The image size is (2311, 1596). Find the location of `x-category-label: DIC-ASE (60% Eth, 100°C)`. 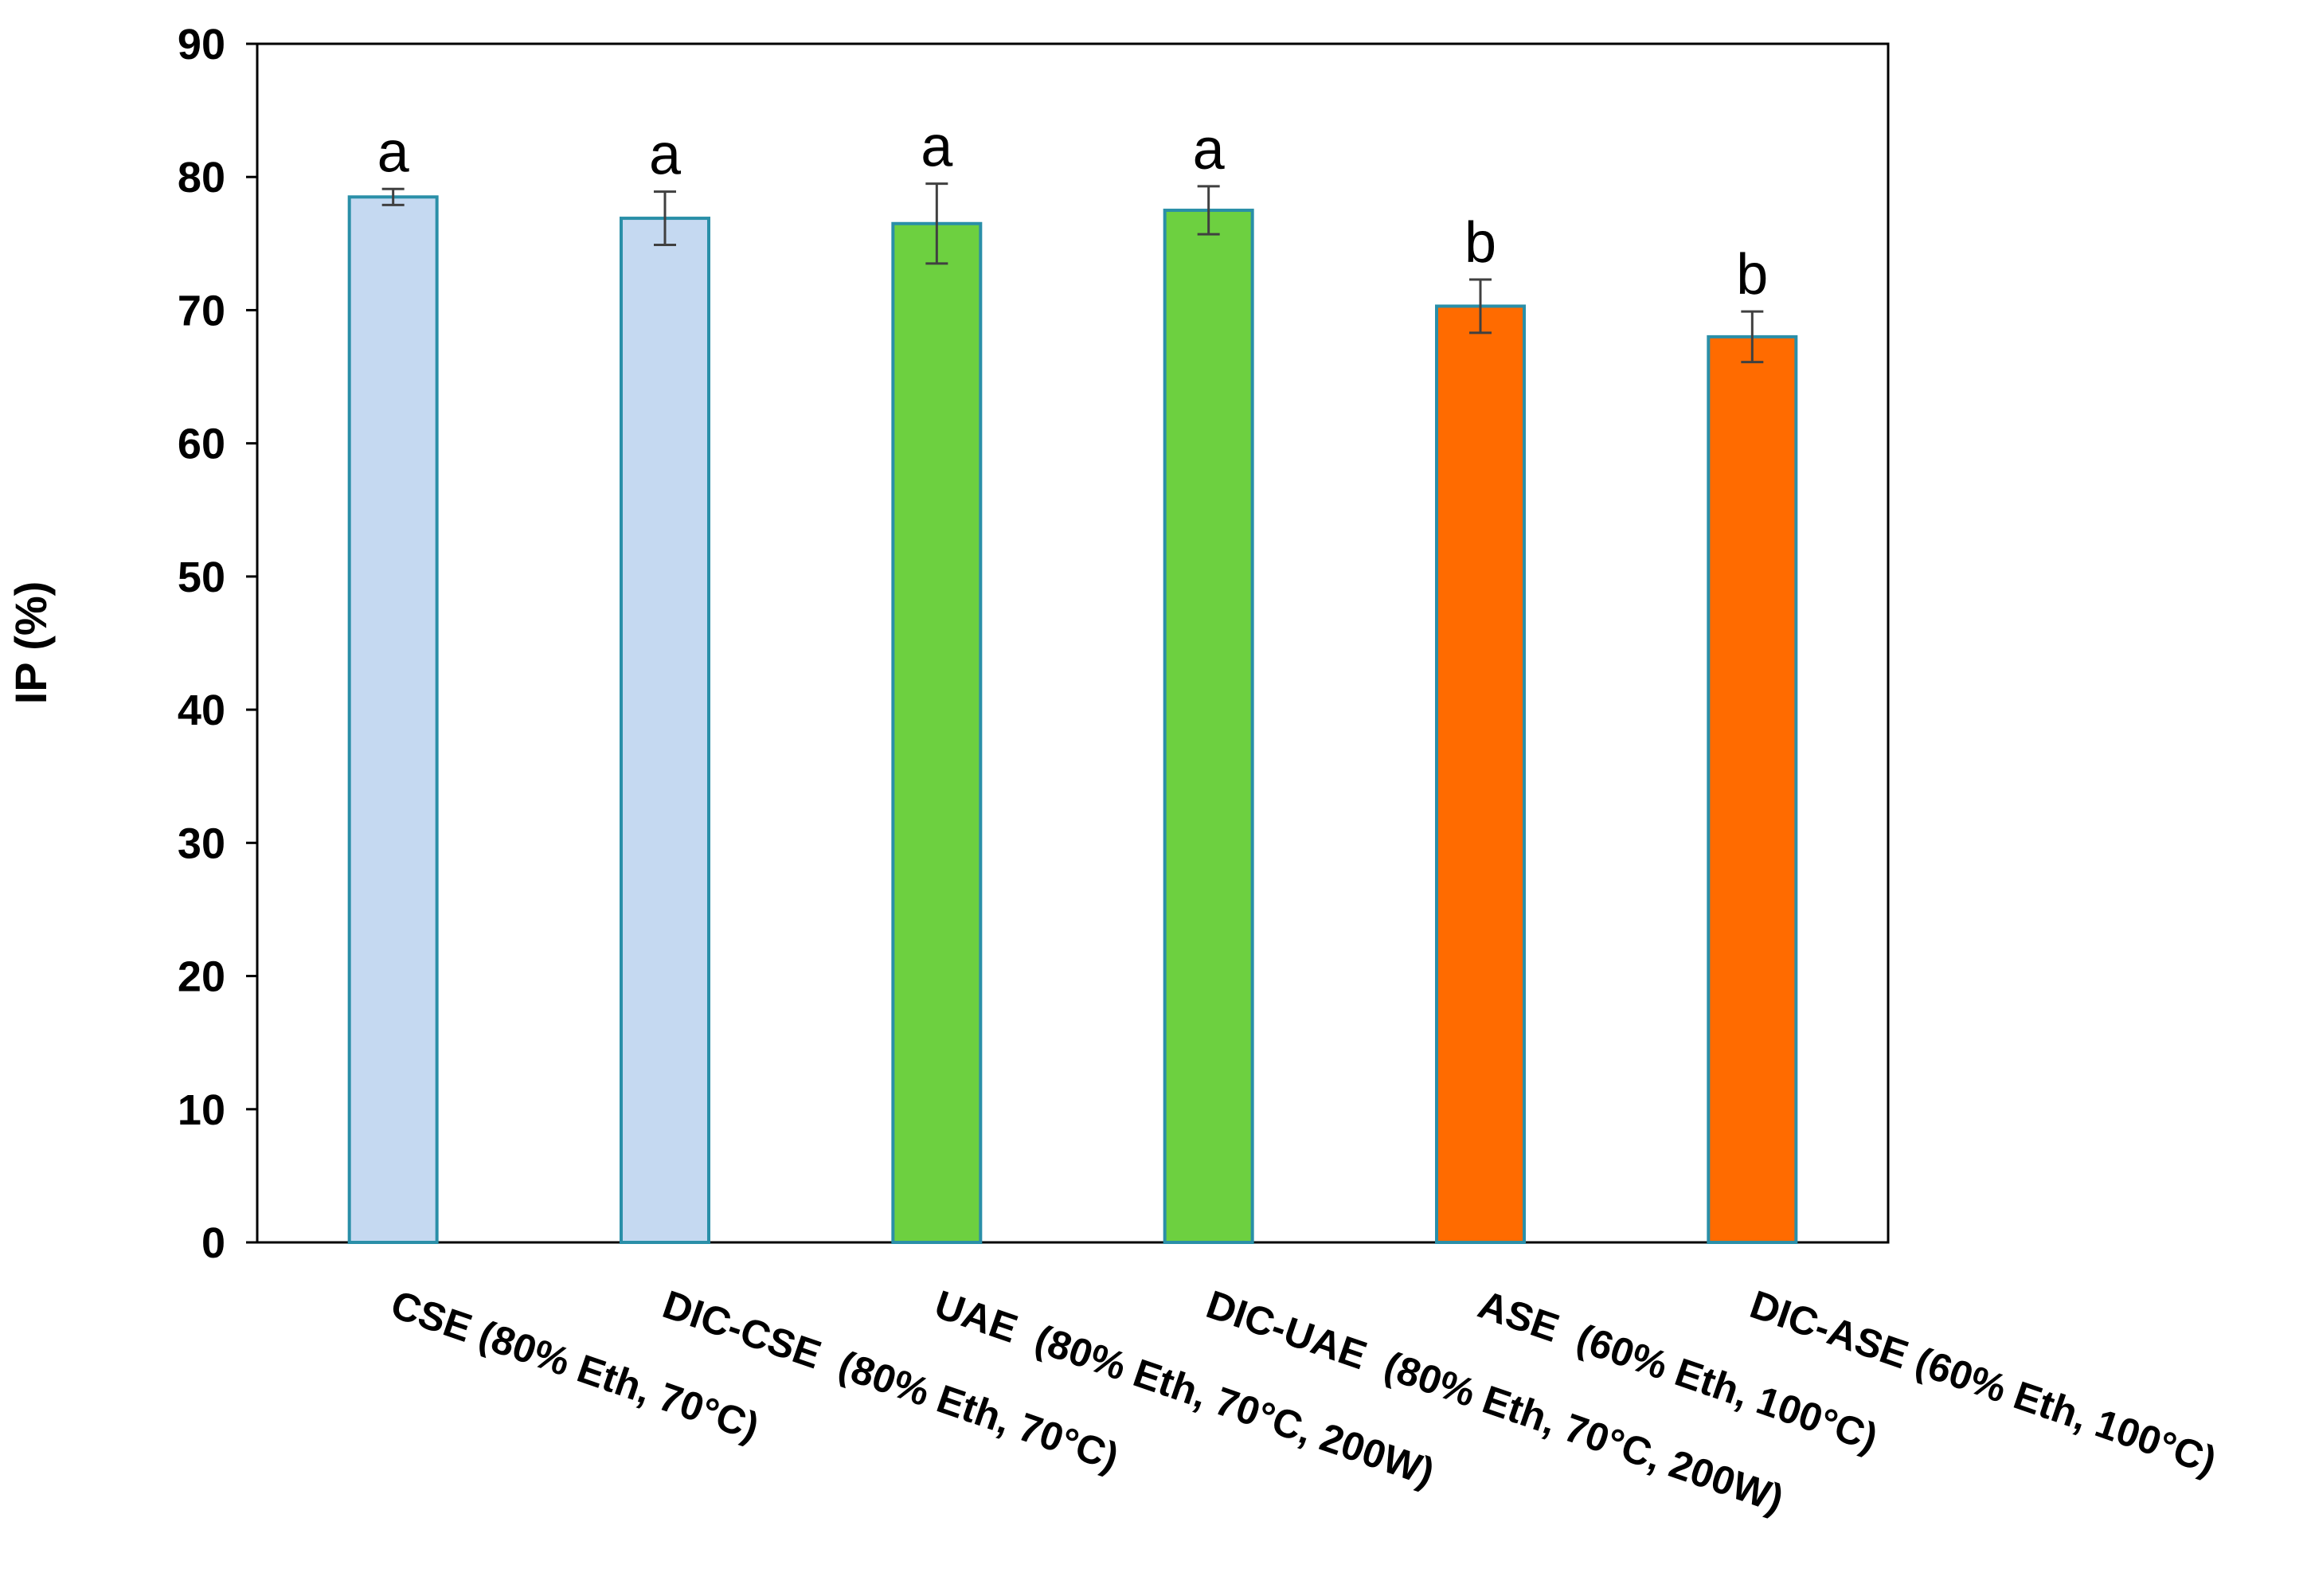

x-category-label: DIC-ASE (60% Eth, 100°C) is located at coordinates (1983, 1382).